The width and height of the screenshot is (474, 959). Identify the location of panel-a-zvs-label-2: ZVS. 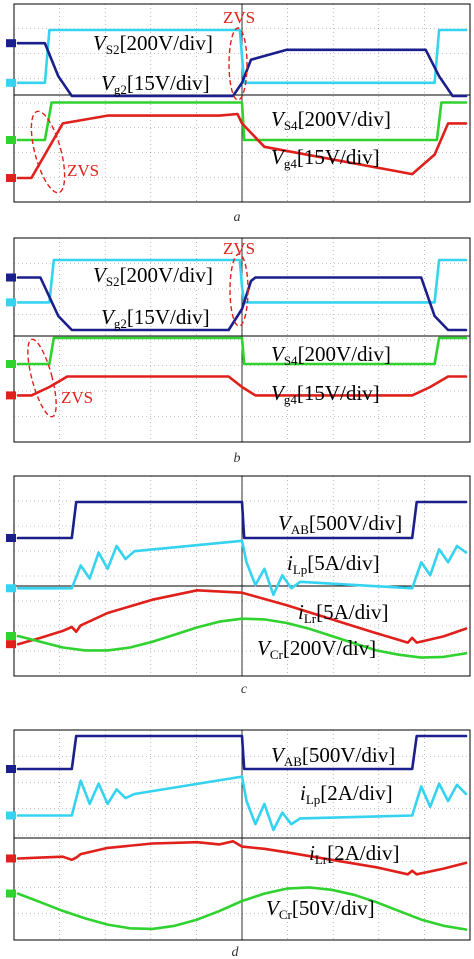
(83, 170).